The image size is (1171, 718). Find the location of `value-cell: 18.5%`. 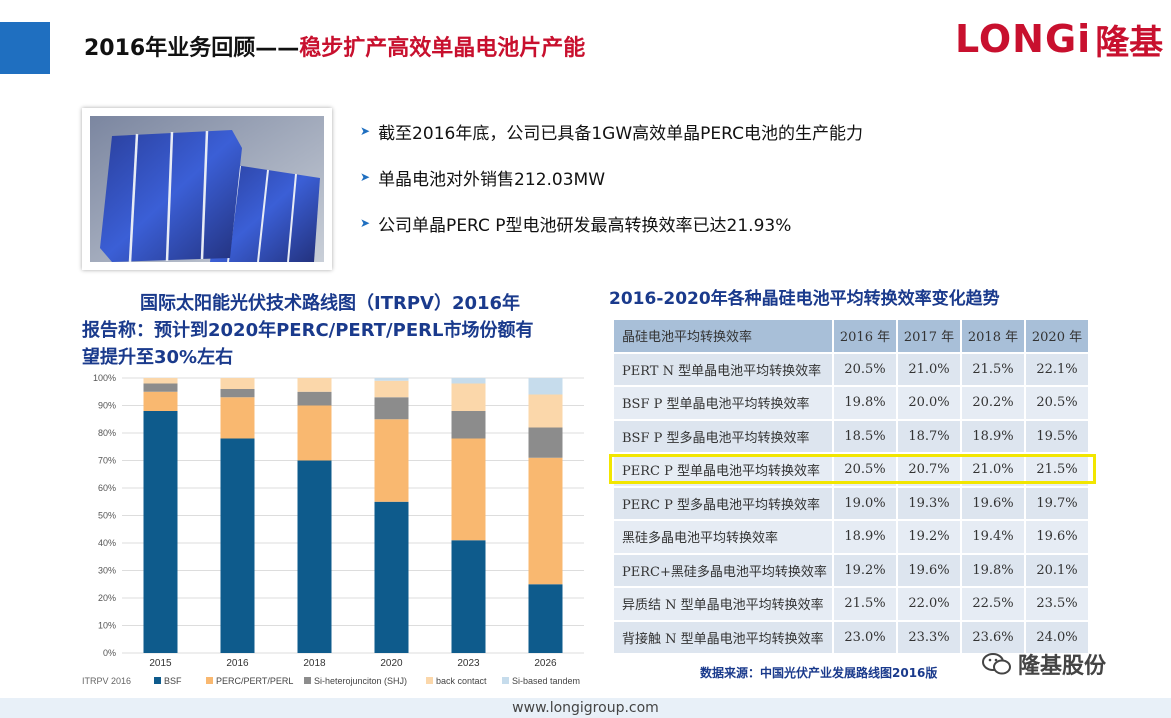

value-cell: 18.5% is located at coordinates (865, 436).